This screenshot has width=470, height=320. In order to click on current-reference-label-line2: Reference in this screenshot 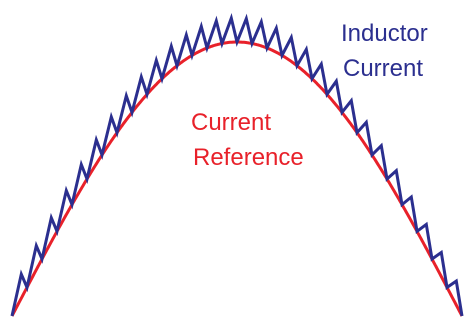, I will do `click(248, 157)`.